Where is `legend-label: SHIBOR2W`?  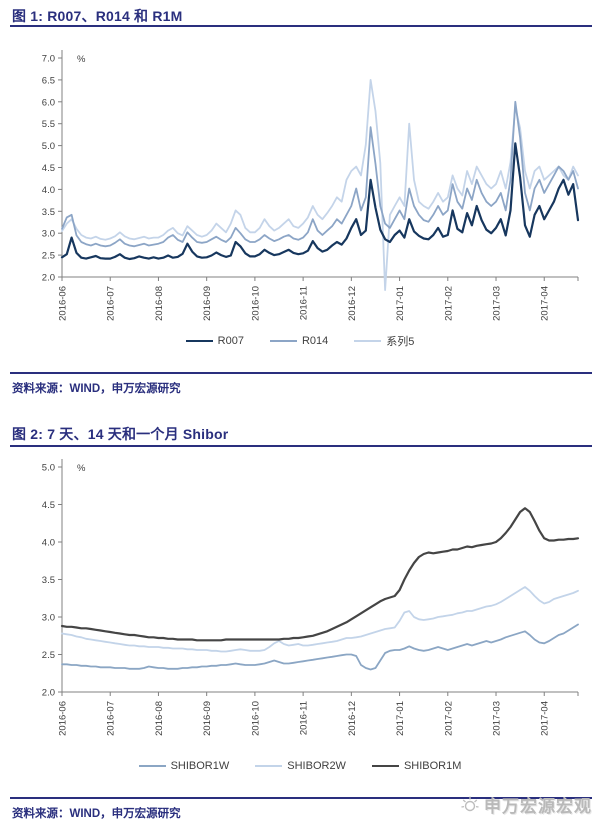 legend-label: SHIBOR2W is located at coordinates (316, 766).